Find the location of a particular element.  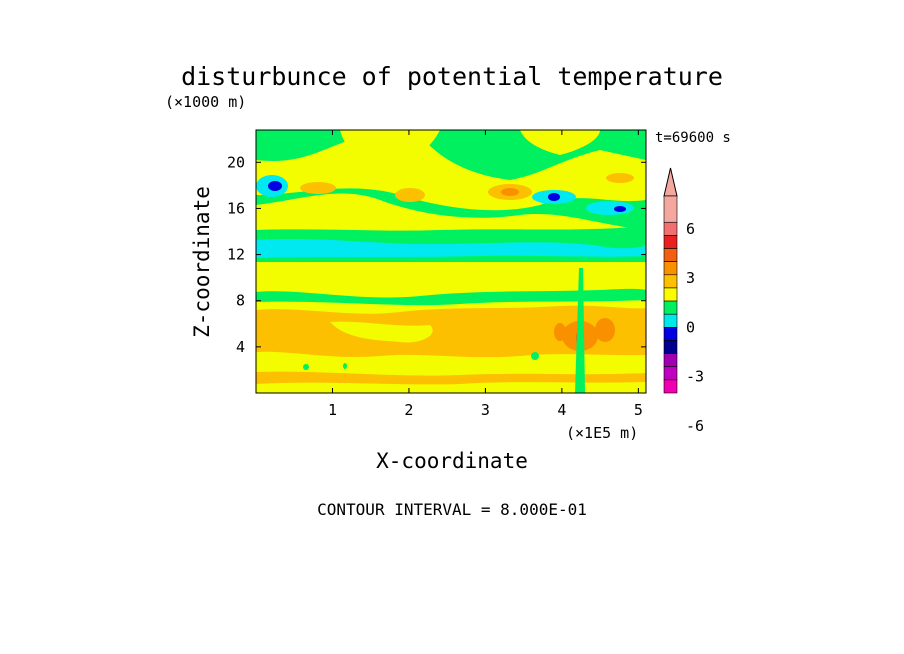

colorbar-label-3: -3 is located at coordinates (695, 377).